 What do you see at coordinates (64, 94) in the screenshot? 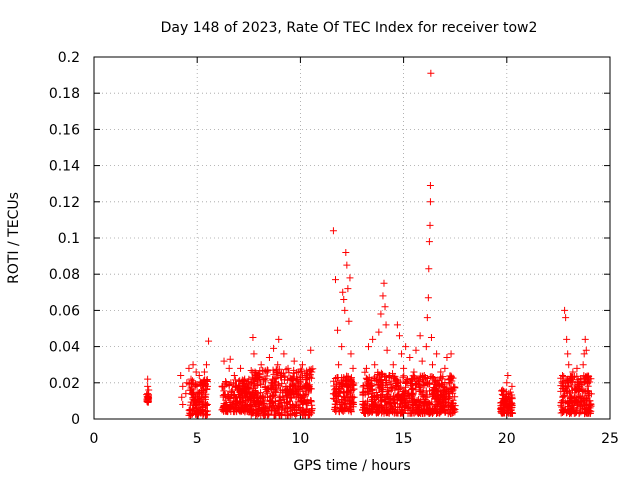
I see `y-tick-label: 0.18` at bounding box center [64, 94].